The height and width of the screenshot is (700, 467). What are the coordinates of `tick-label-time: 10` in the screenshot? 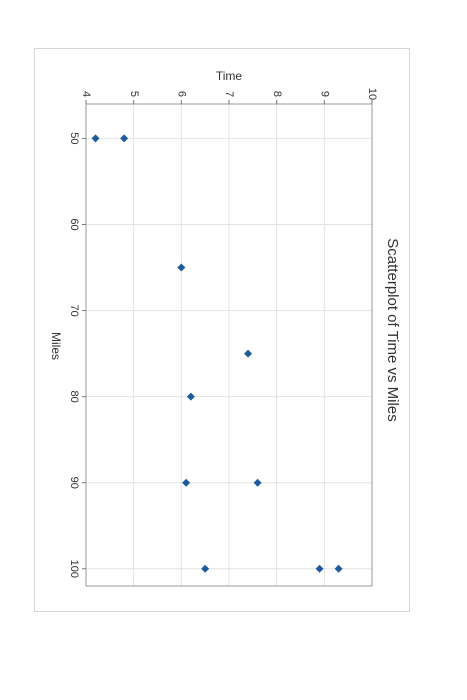 It's located at (372, 94).